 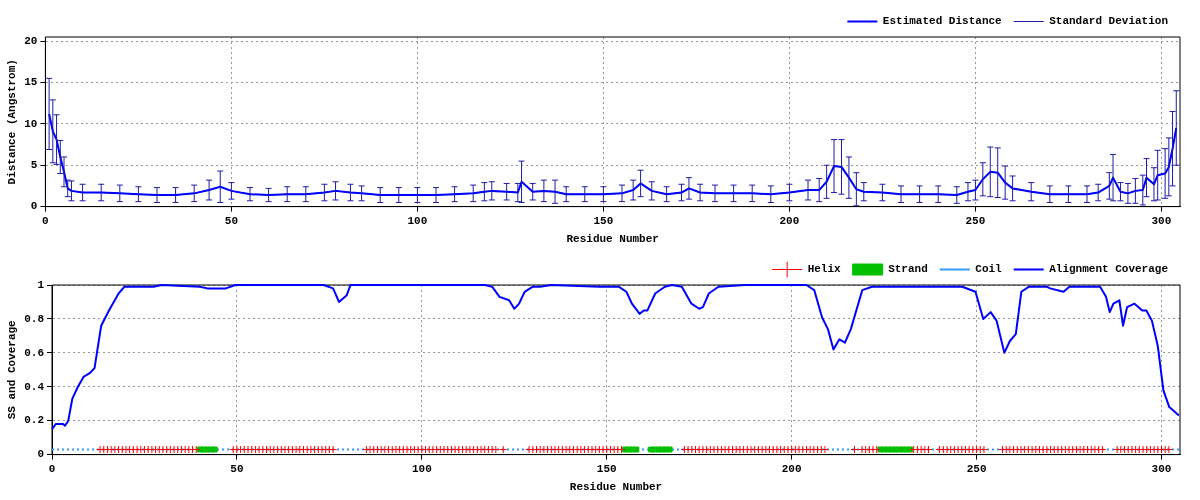 I want to click on legend-label: Alignment Coverage, so click(x=1109, y=269).